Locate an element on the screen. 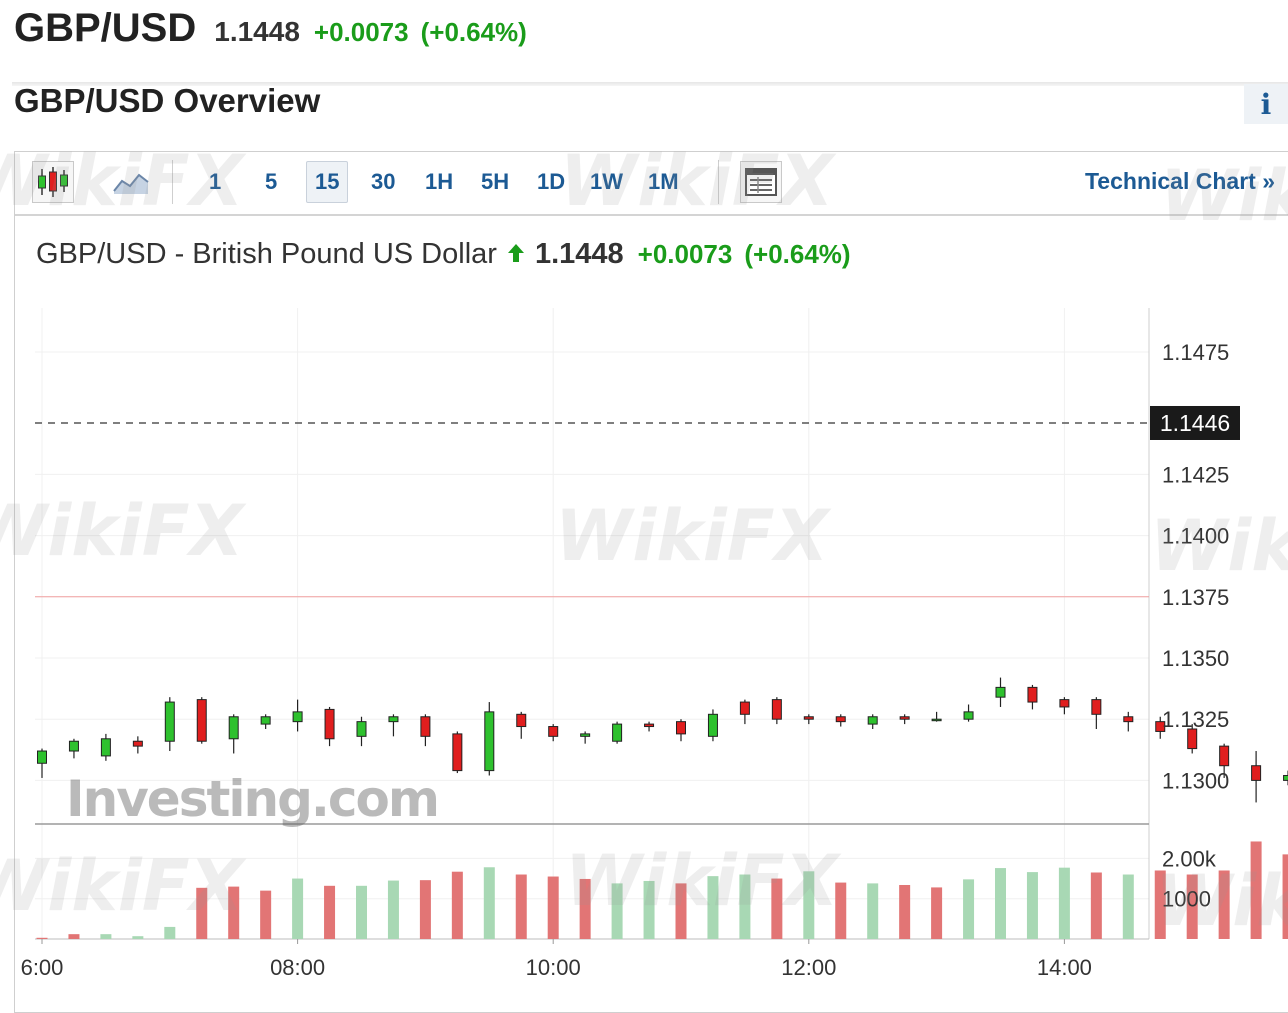 The image size is (1288, 1013). quote-symbol: GBP/USD is located at coordinates (105, 28).